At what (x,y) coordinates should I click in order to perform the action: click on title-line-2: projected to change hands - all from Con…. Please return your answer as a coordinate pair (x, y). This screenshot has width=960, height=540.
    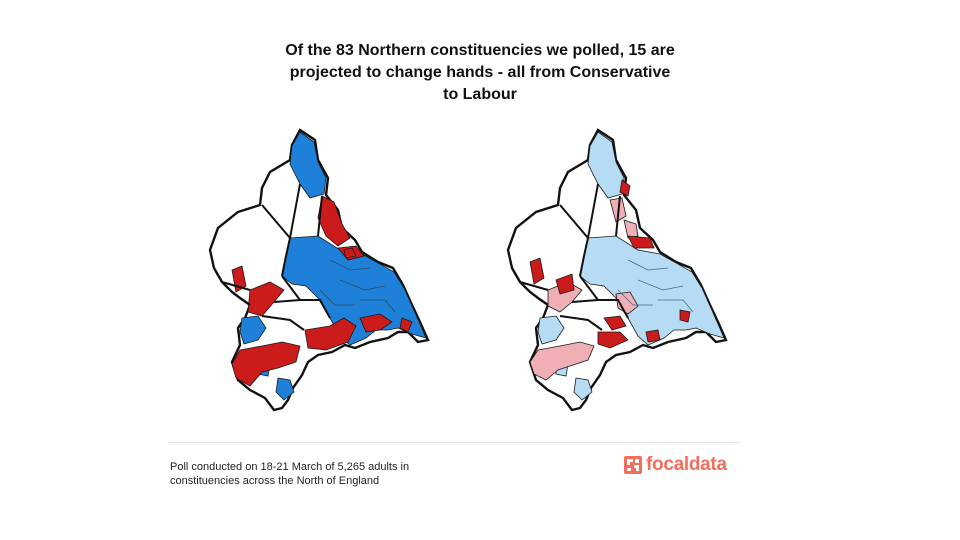
    Looking at the image, I should click on (480, 72).